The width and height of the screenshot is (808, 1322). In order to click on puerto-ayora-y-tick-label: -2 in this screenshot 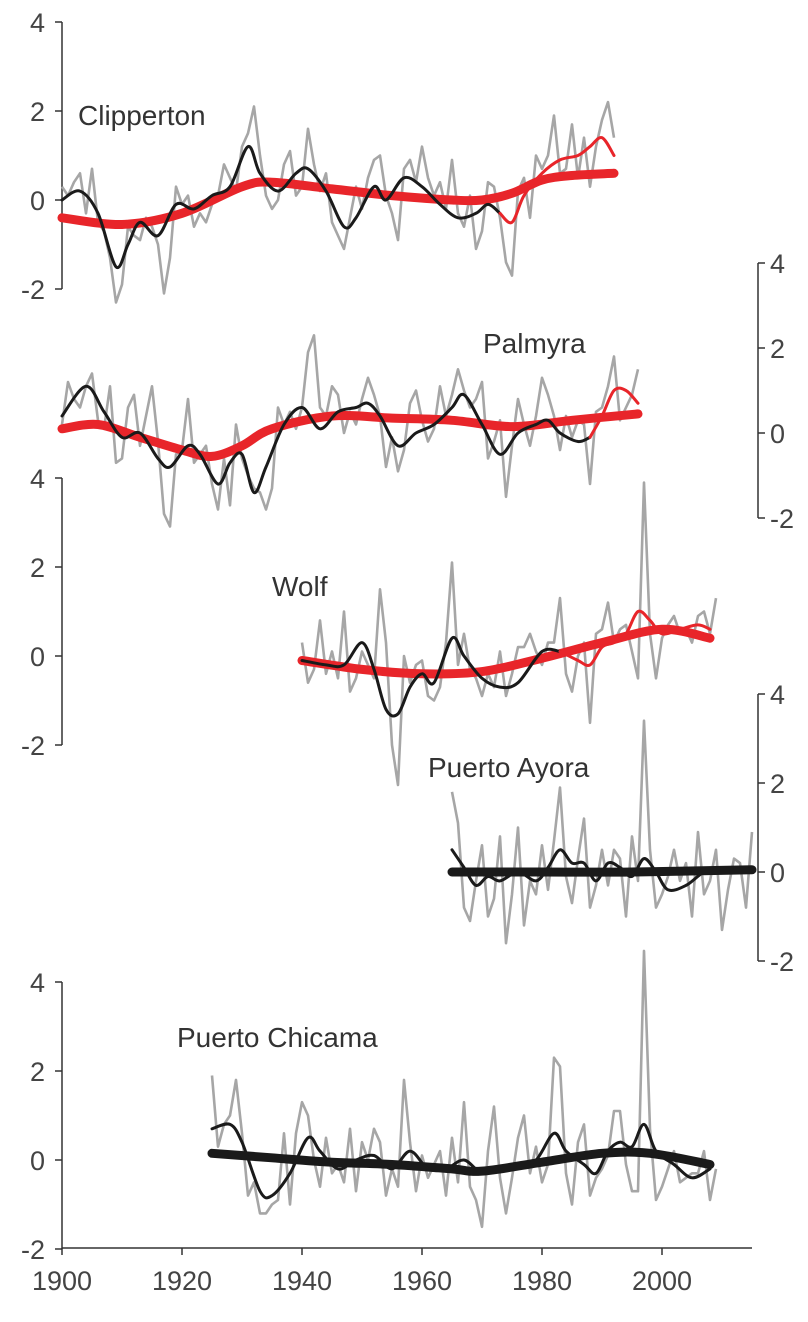, I will do `click(782, 962)`.